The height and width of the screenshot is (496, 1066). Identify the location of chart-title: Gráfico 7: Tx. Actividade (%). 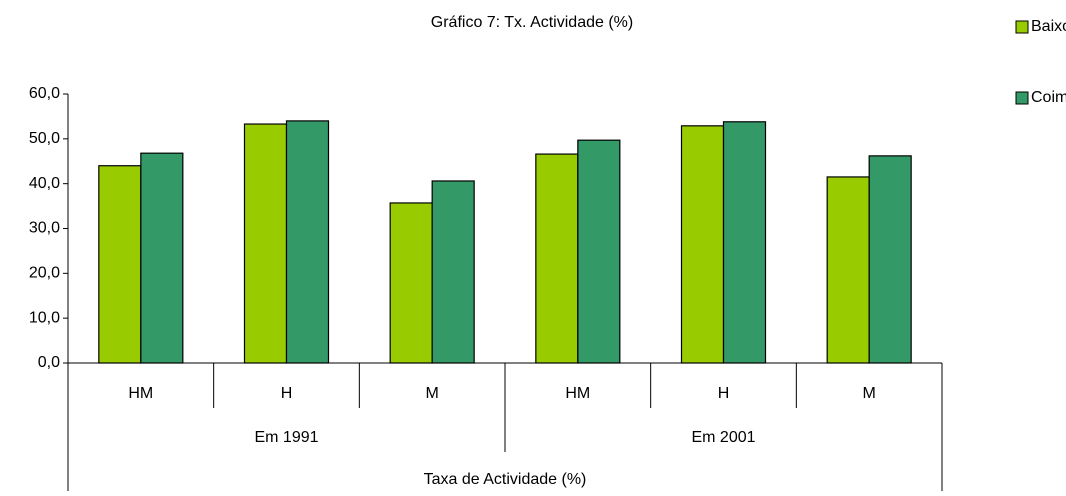
(532, 22).